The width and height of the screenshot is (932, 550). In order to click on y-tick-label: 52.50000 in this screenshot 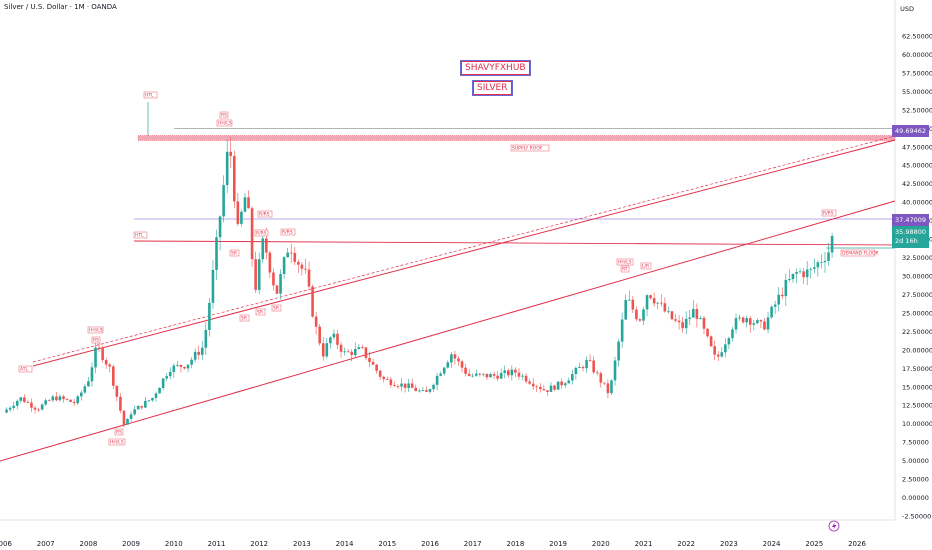, I will do `click(917, 110)`.